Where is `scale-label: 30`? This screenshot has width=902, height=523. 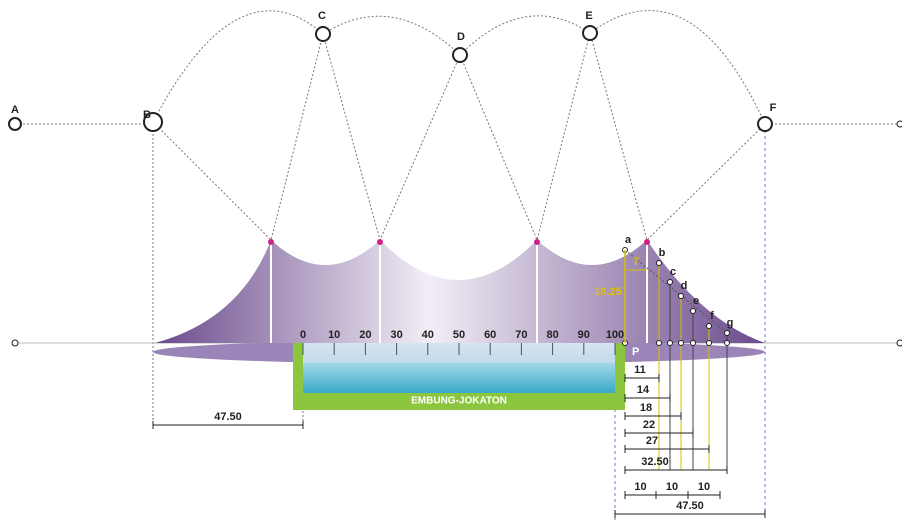
scale-label: 30 is located at coordinates (396, 335).